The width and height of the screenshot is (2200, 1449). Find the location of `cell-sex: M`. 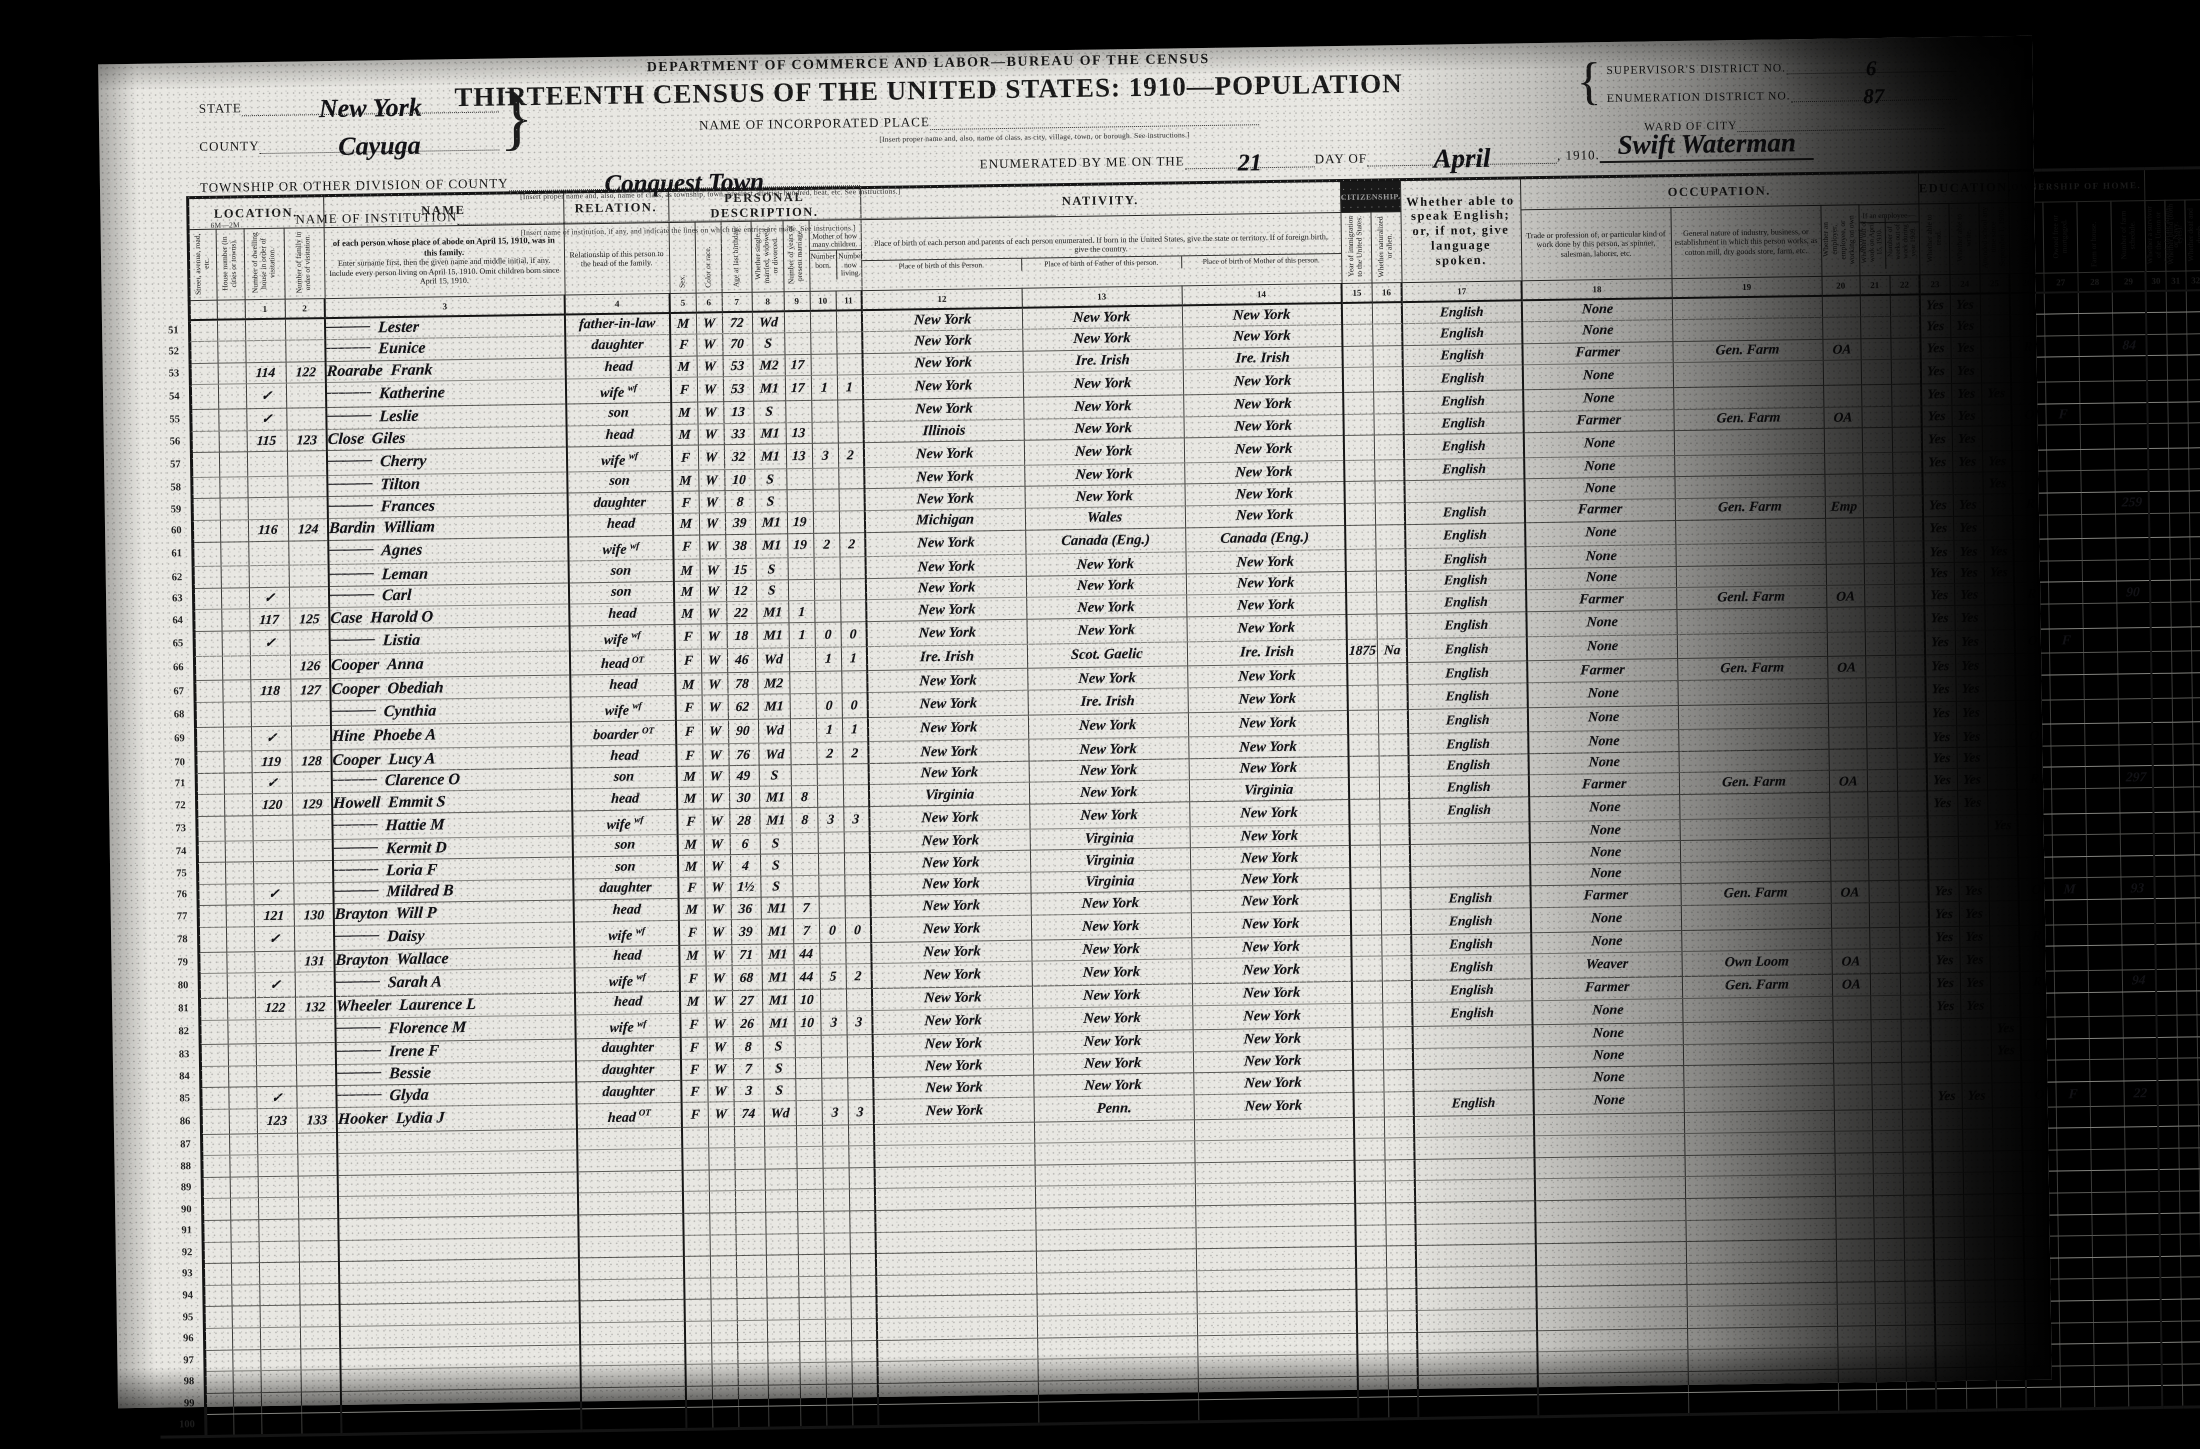

cell-sex: M is located at coordinates (693, 1001).